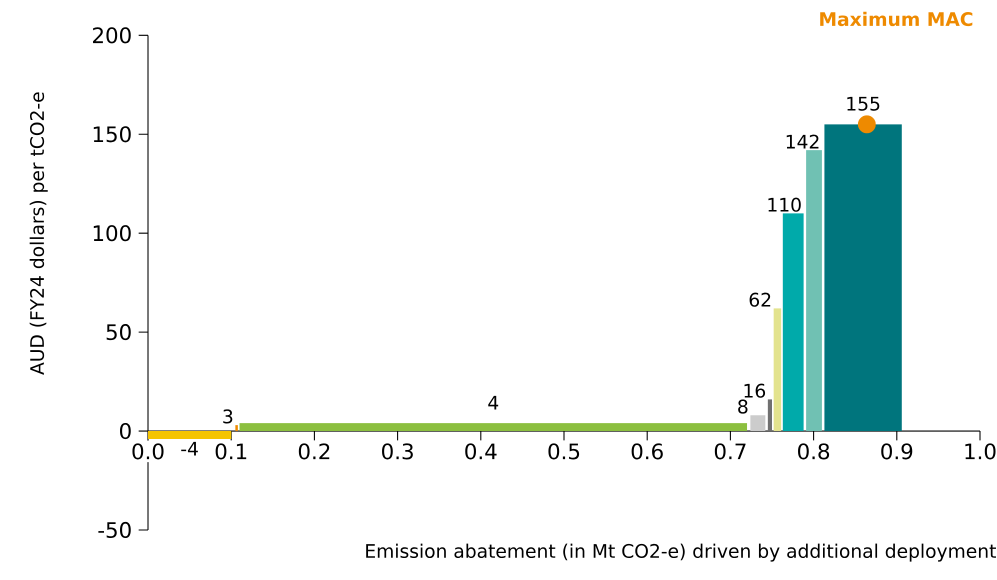 Image resolution: width=997 pixels, height=580 pixels. Describe the element at coordinates (148, 451) in the screenshot. I see `x-tick-label: 0.0` at that location.